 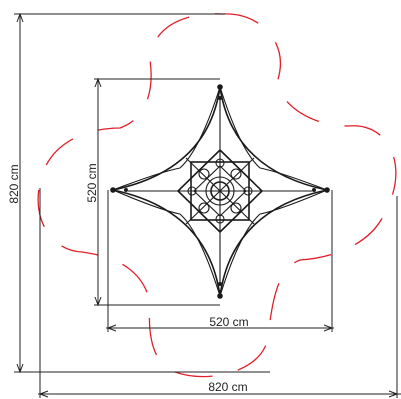 I want to click on anchor-right, so click(x=327, y=190).